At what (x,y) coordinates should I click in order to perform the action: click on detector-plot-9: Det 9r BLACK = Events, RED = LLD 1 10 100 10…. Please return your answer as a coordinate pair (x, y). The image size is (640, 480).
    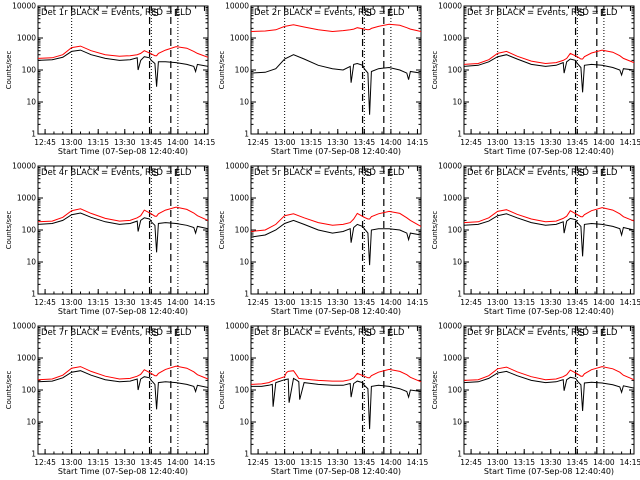
    Looking at the image, I should click on (535, 399).